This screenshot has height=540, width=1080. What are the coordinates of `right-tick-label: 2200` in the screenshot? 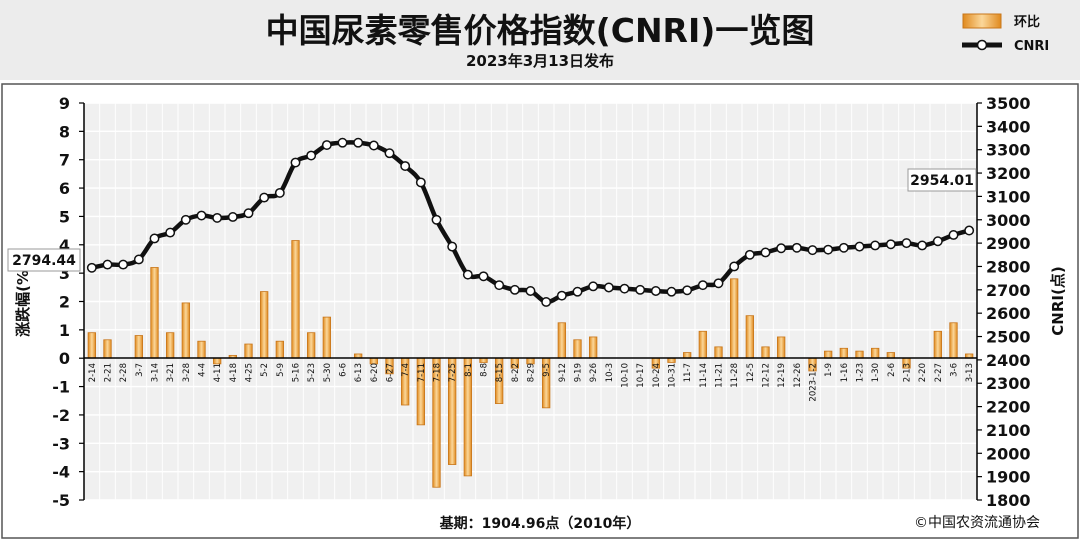 It's located at (1008, 407).